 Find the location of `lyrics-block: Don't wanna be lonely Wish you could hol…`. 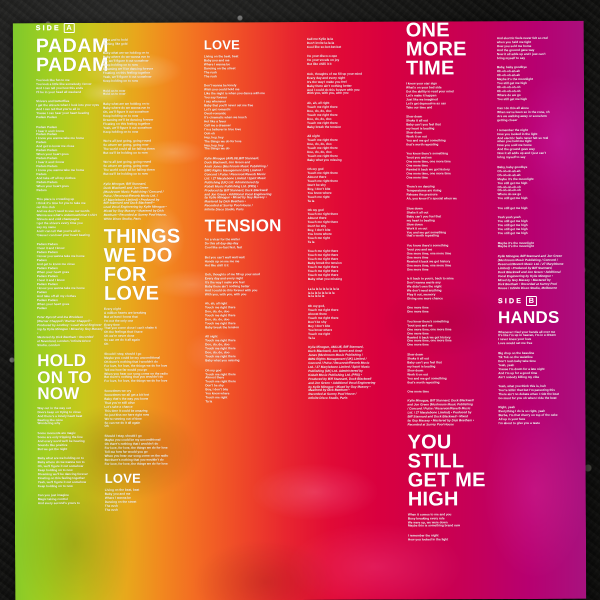

lyrics-block: Don't wanna be lonely Wish you could hol… is located at coordinates (234, 117).